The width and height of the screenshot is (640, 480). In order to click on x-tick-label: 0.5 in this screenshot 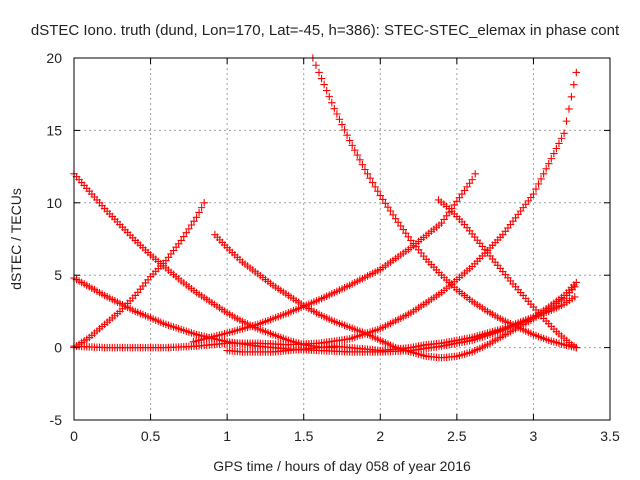, I will do `click(151, 436)`.